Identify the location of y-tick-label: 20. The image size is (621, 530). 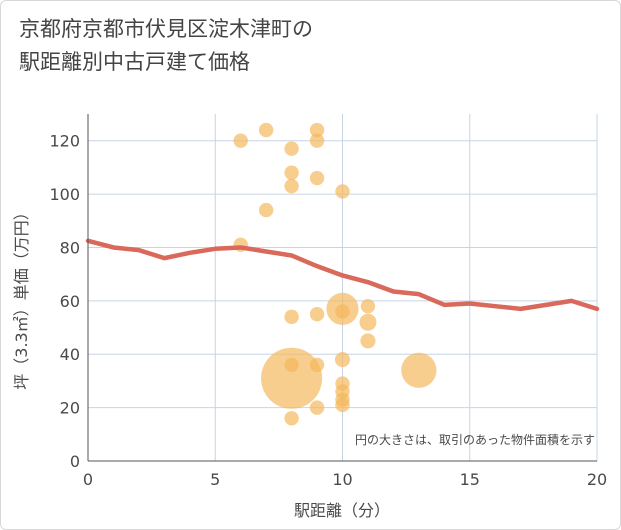
(70, 408).